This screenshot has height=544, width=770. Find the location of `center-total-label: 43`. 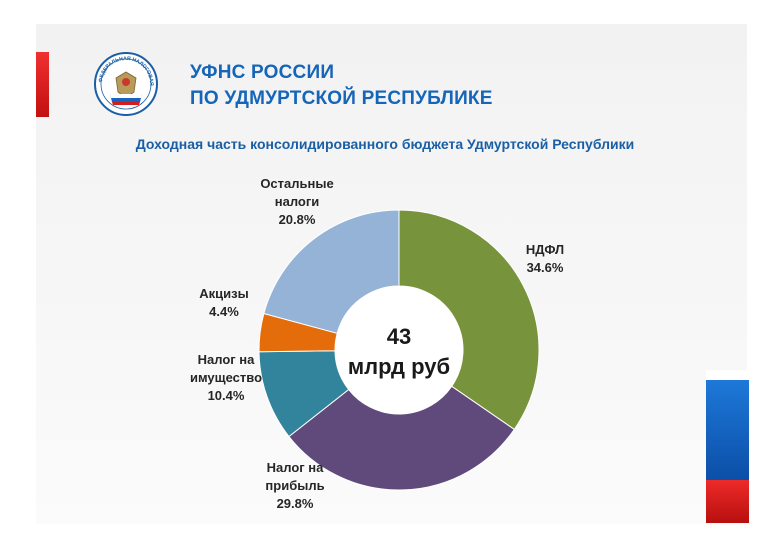

center-total-label: 43 is located at coordinates (399, 336).